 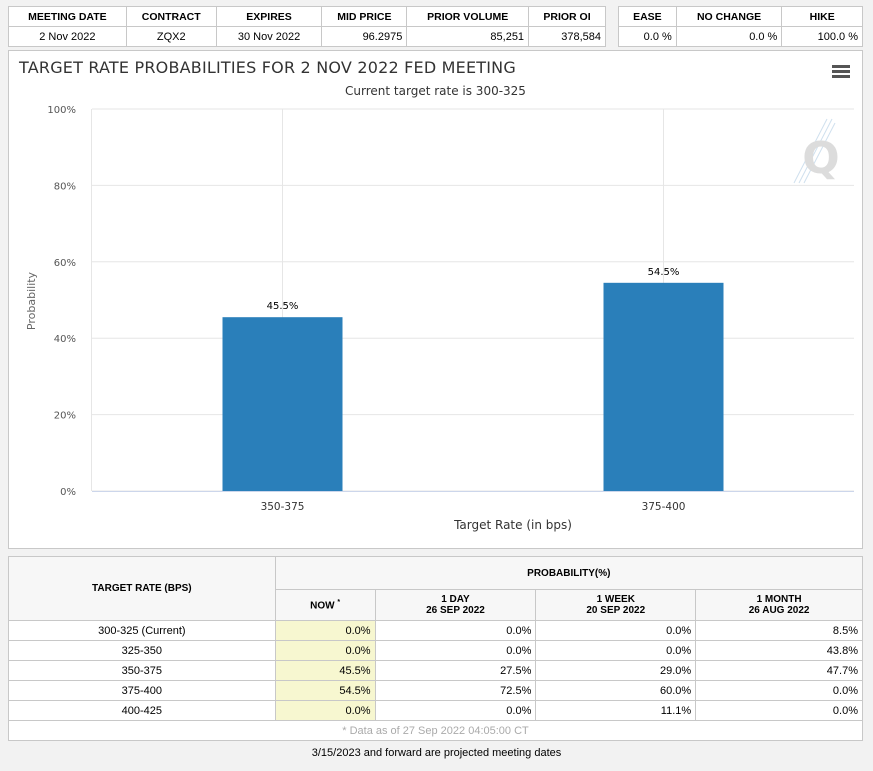 I want to click on now-cell: 45.5%, so click(x=325, y=670).